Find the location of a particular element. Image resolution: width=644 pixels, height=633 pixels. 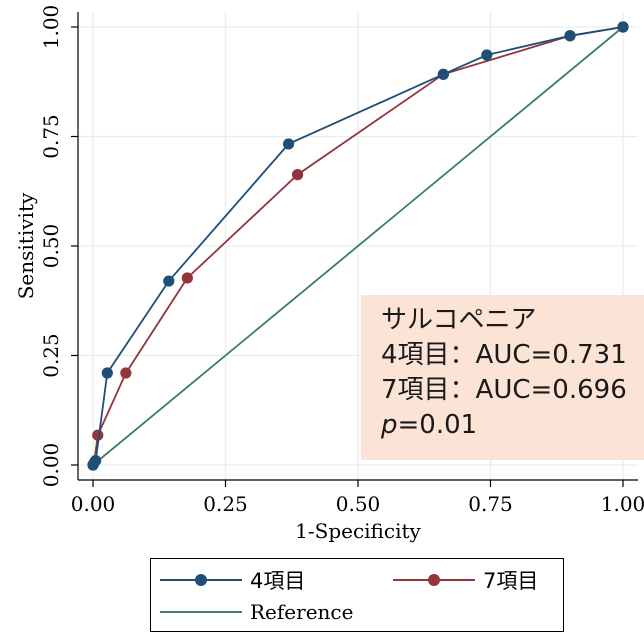

legend-entry-reference: Reference is located at coordinates (256, 612).